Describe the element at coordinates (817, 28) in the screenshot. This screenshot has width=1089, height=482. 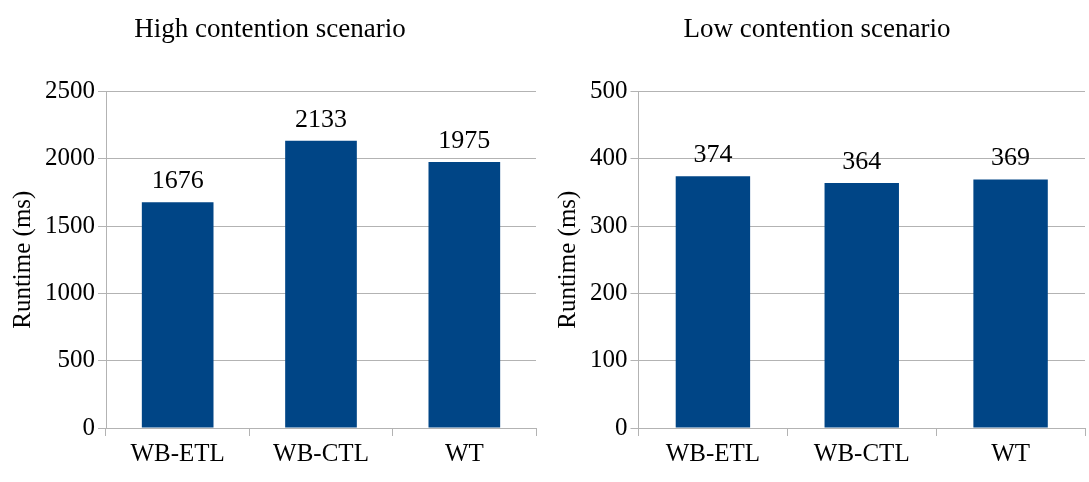
I see `chart-title: Low contention scenario` at that location.